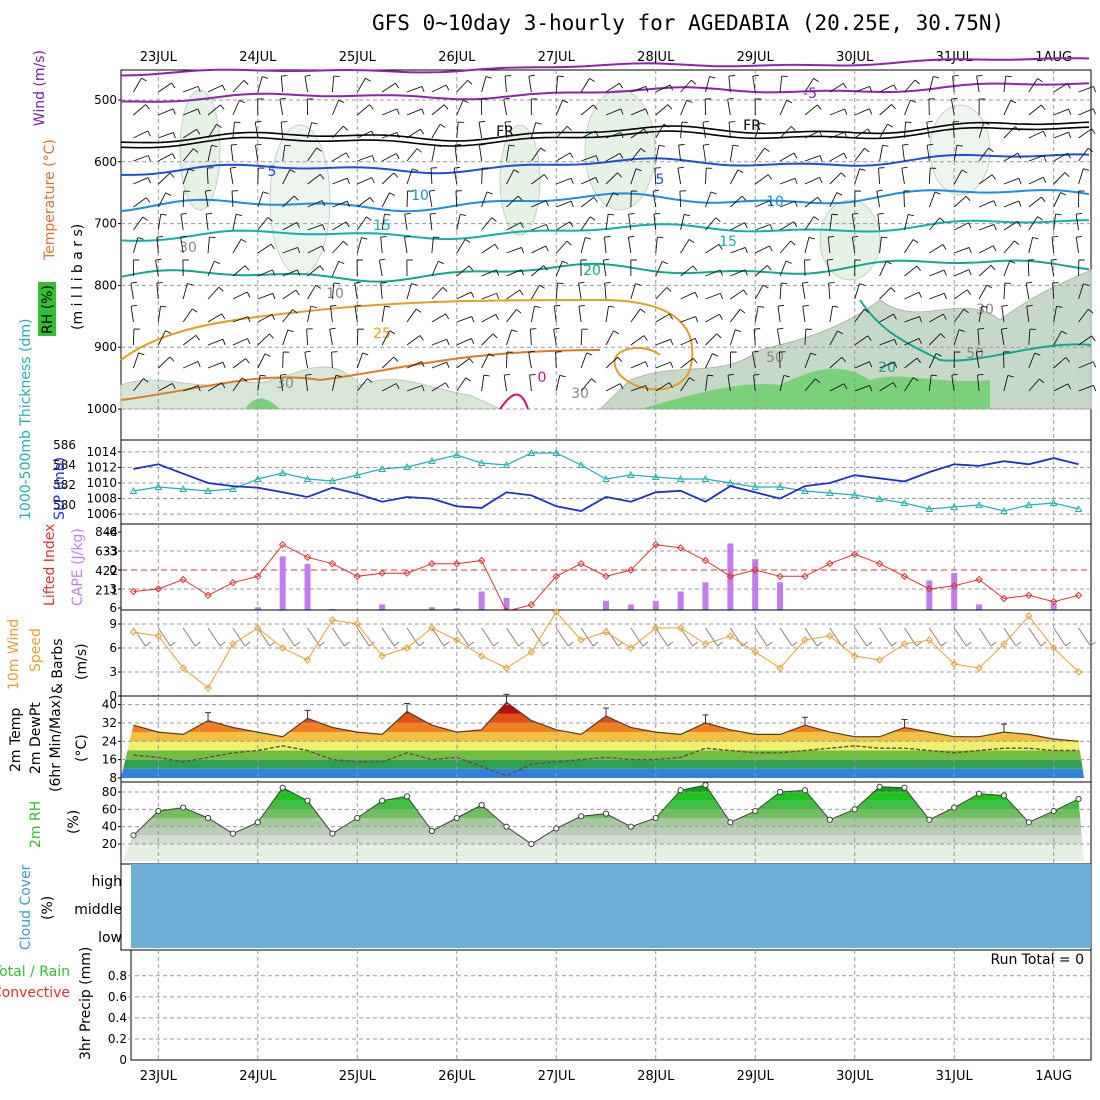 The image size is (1100, 1100). I want to click on label-precip-b: Convective, so click(35, 993).